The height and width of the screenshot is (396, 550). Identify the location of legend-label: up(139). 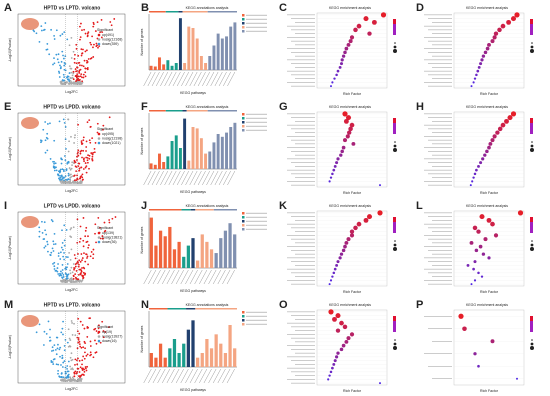
(108, 233).